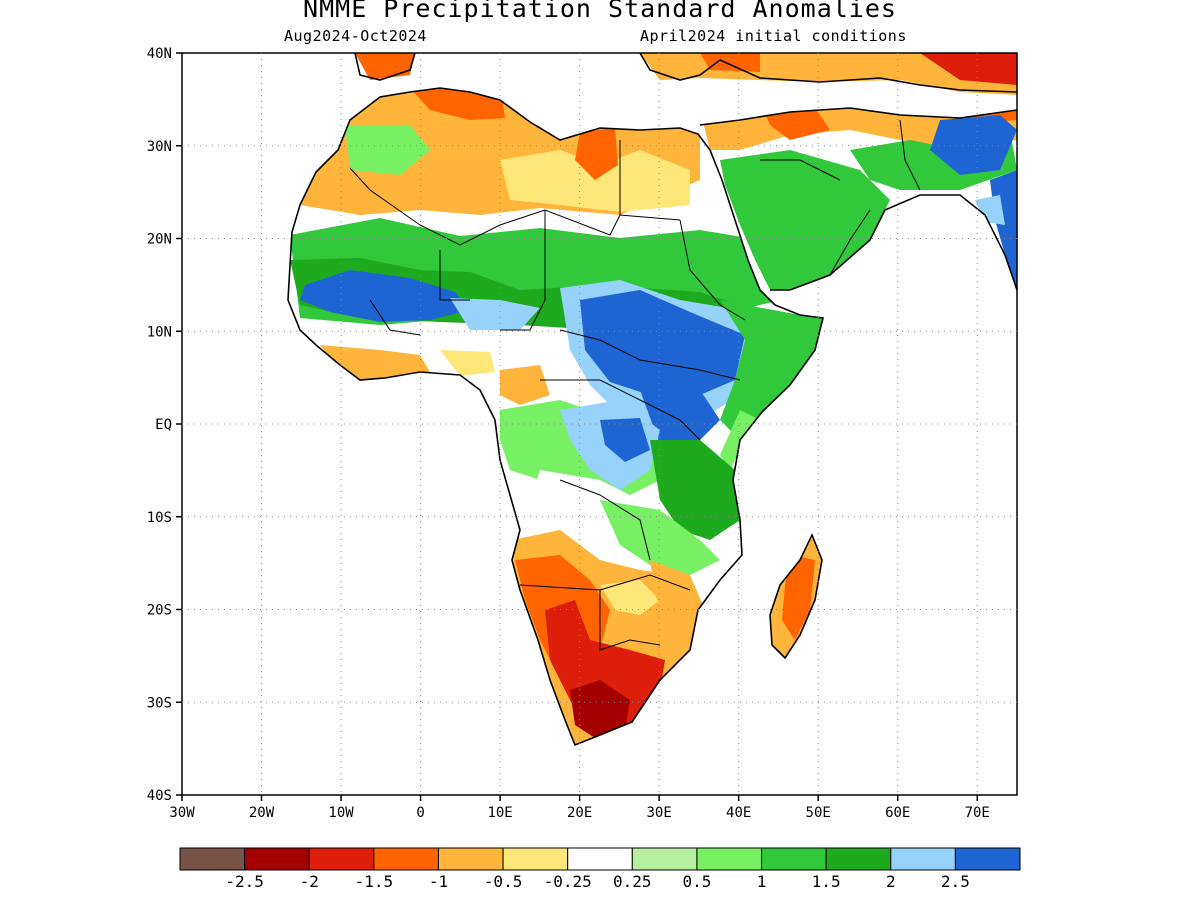 The width and height of the screenshot is (1200, 900). I want to click on lat-tick-label: EQ, so click(163, 425).